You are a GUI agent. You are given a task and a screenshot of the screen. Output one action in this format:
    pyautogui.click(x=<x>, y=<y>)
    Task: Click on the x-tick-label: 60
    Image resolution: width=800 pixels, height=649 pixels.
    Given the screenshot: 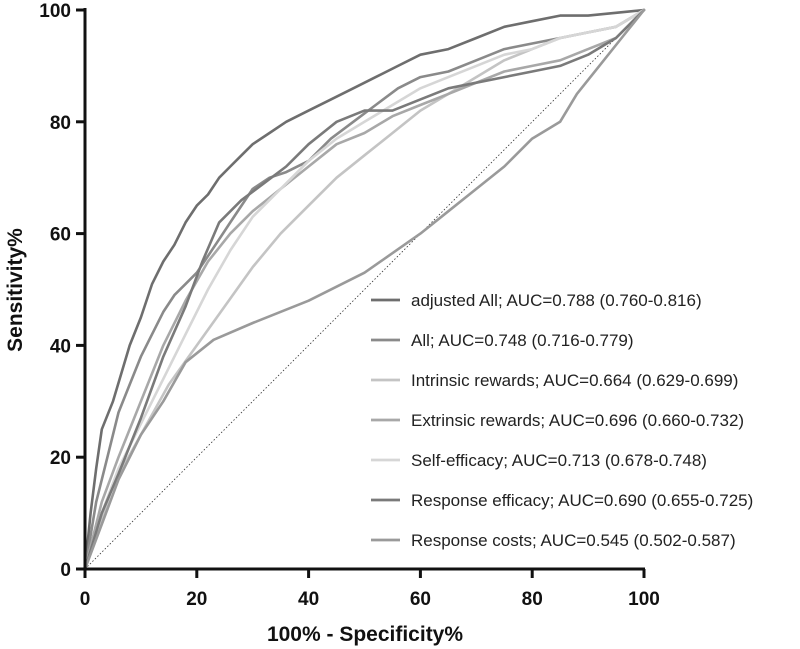 What is the action you would take?
    pyautogui.click(x=420, y=599)
    